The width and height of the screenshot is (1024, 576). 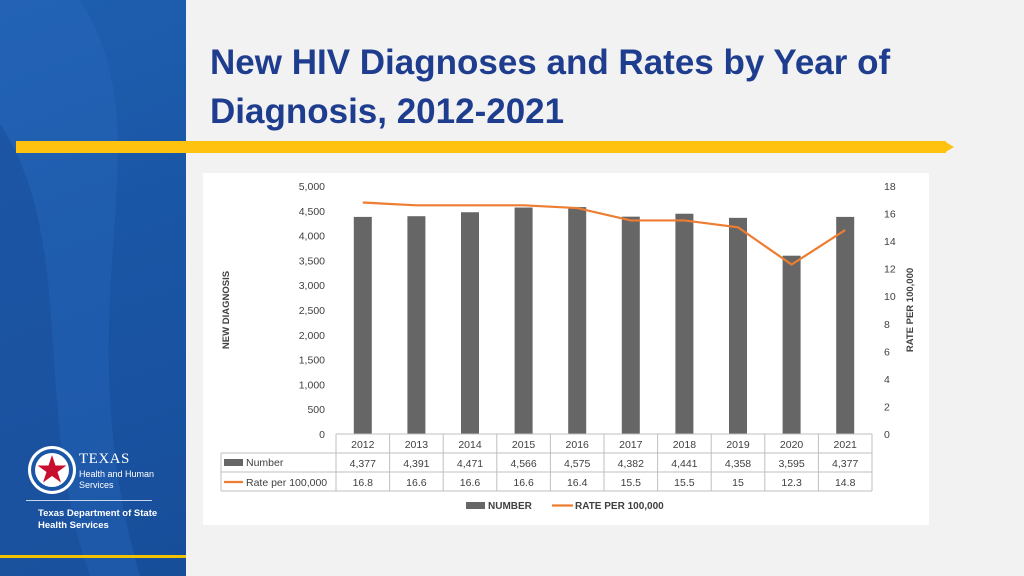 What do you see at coordinates (577, 320) in the screenshot?
I see `bar-2016` at bounding box center [577, 320].